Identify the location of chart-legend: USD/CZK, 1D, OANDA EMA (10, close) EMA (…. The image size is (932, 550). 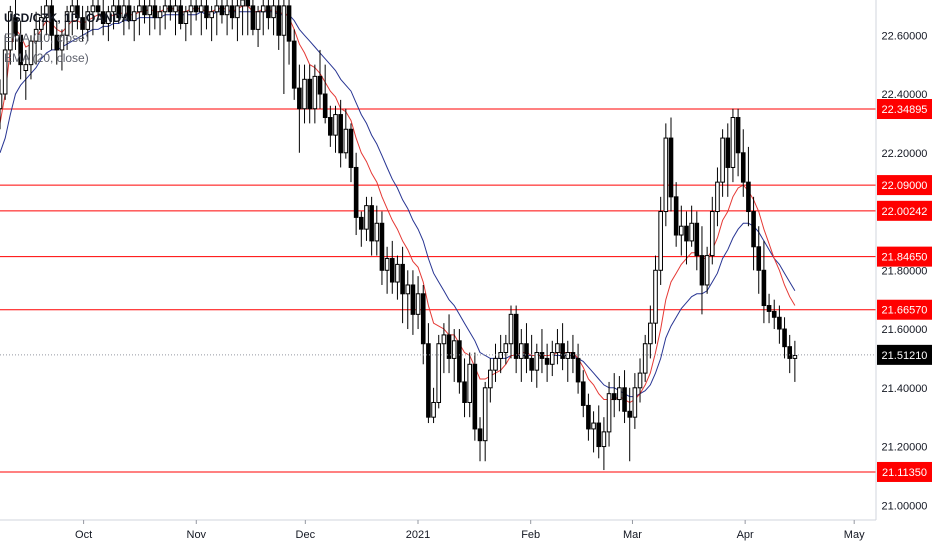
(67, 38).